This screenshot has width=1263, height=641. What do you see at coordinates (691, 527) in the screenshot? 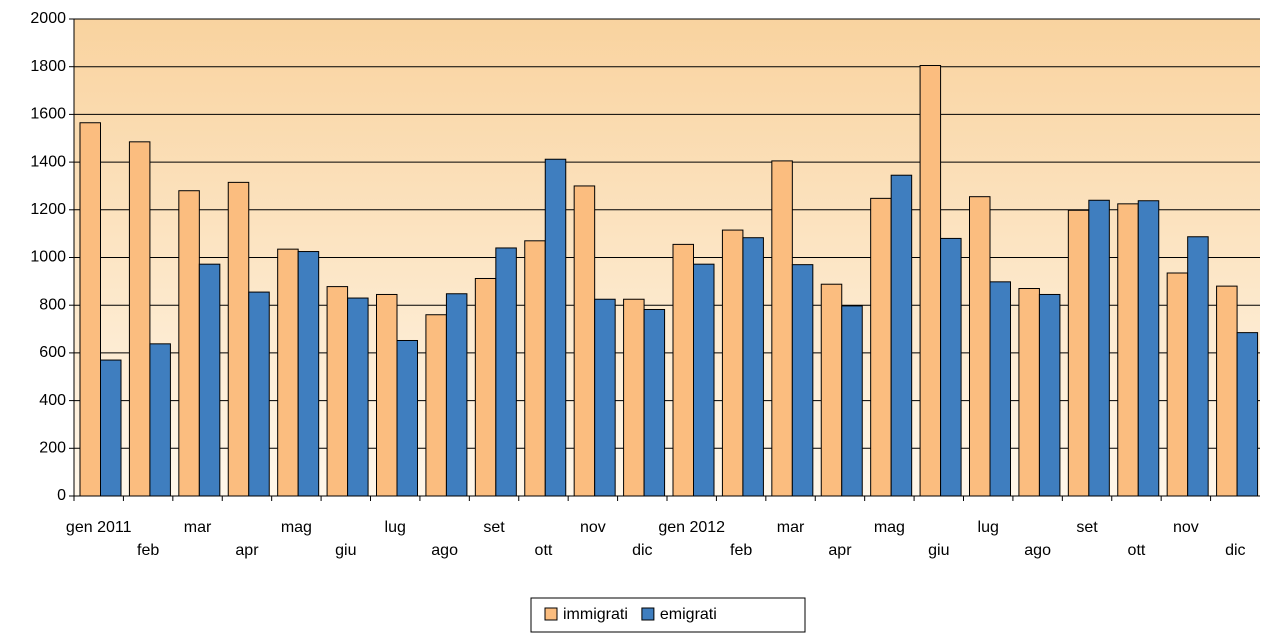
I see `x-tick-label: gen 2012` at bounding box center [691, 527].